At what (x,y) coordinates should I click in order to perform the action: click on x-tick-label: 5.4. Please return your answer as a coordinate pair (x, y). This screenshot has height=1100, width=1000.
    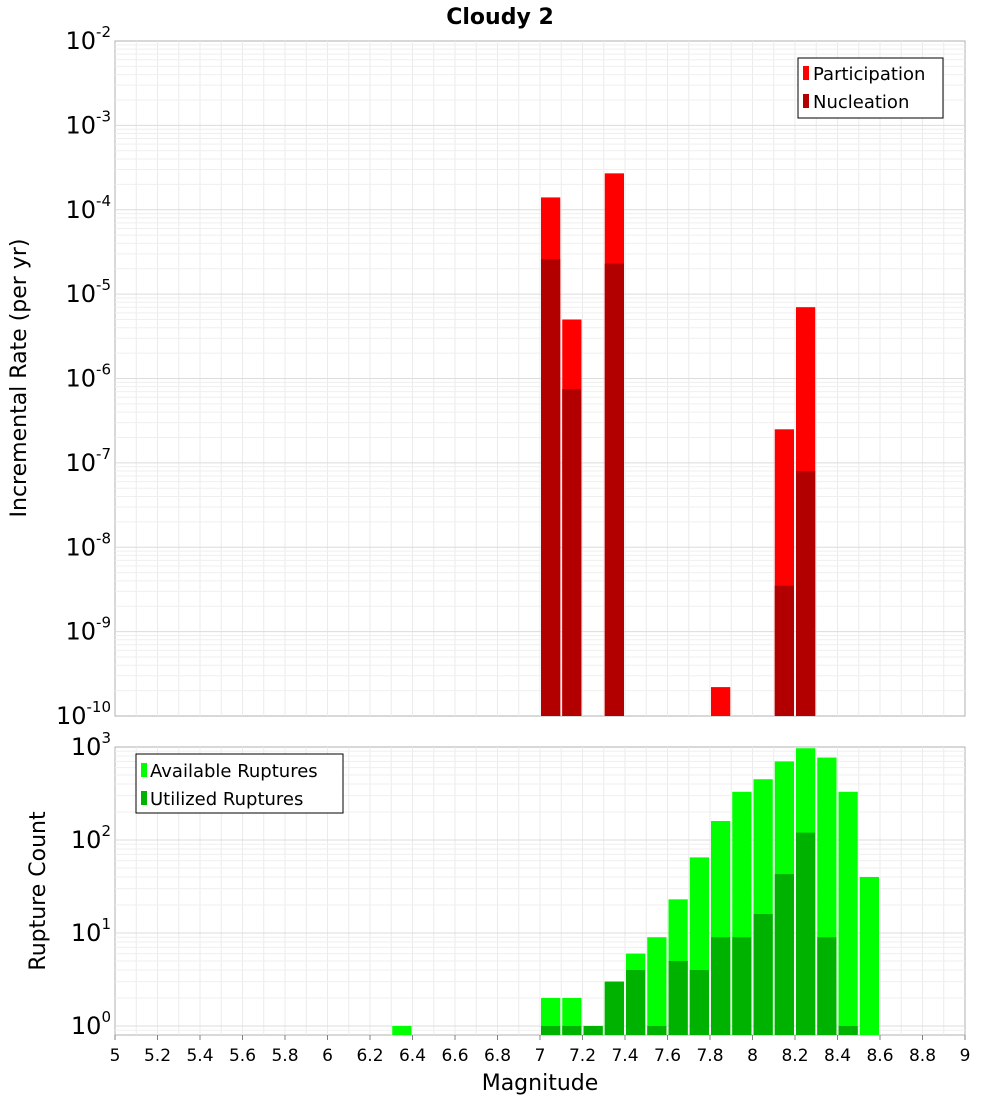
    Looking at the image, I should click on (199, 1056).